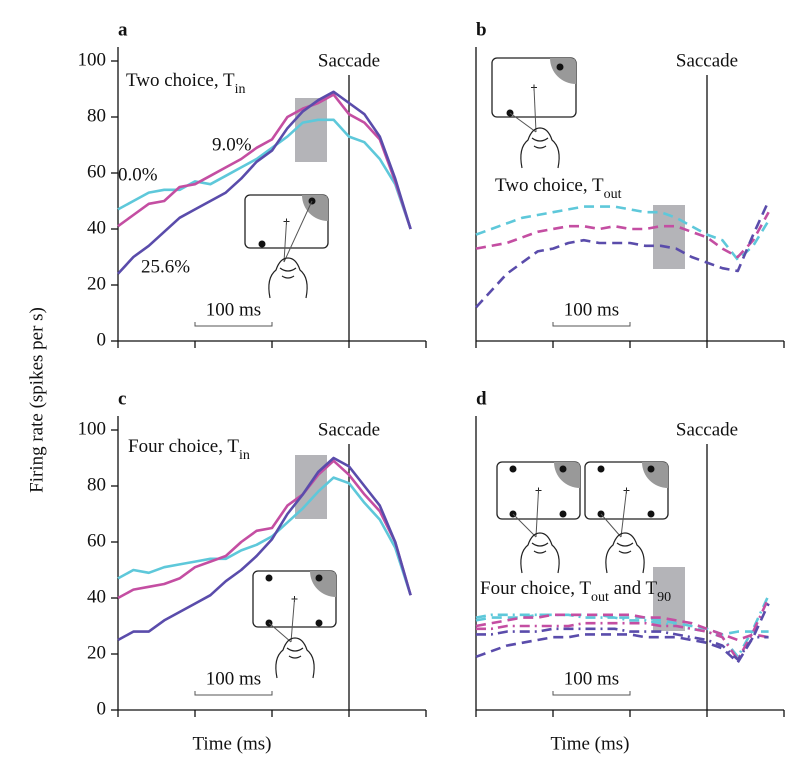  I want to click on analysis-window, so click(311, 130).